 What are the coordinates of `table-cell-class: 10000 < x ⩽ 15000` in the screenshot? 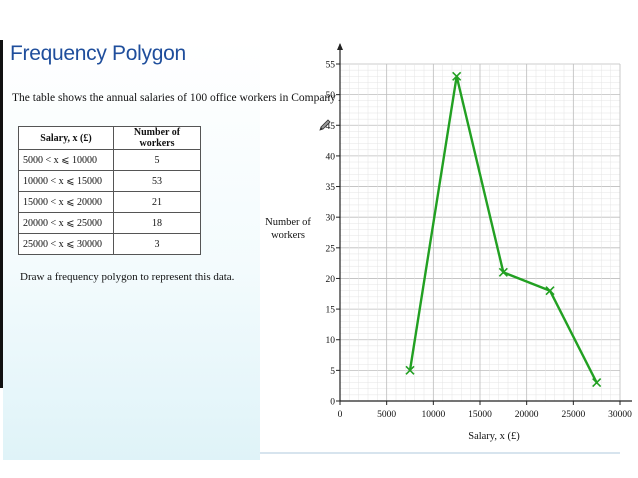 It's located at (66, 181).